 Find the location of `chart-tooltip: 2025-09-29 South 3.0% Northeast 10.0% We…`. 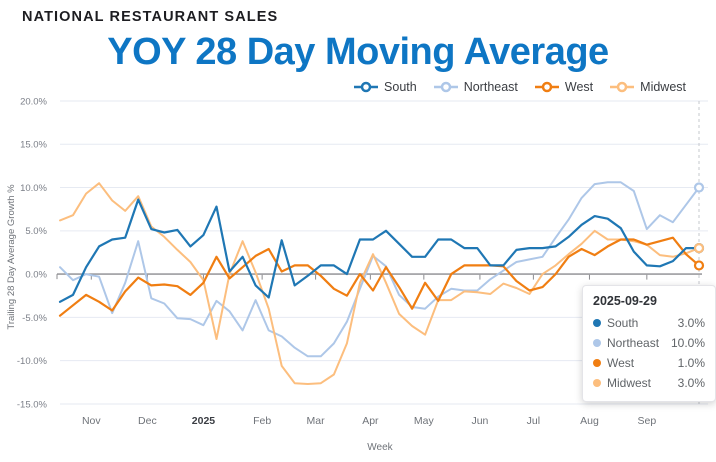

chart-tooltip: 2025-09-29 South 3.0% Northeast 10.0% We… is located at coordinates (649, 343).